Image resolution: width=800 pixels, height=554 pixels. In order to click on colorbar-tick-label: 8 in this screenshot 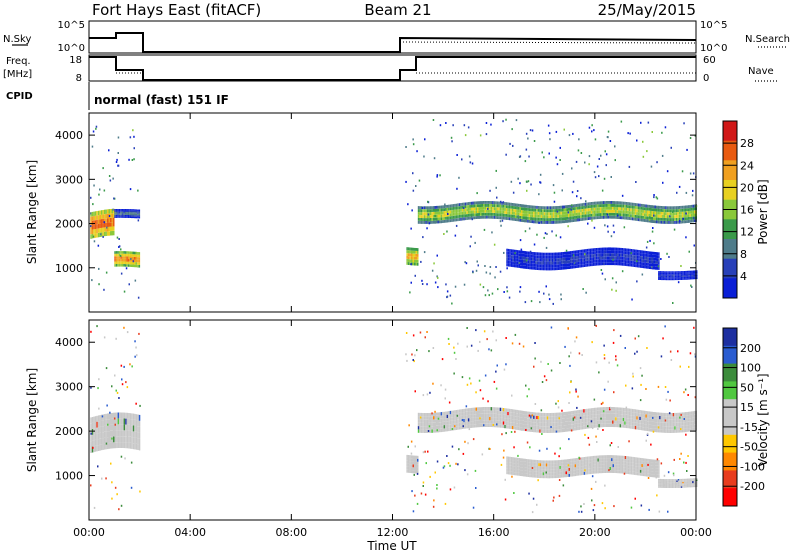, I will do `click(743, 254)`.